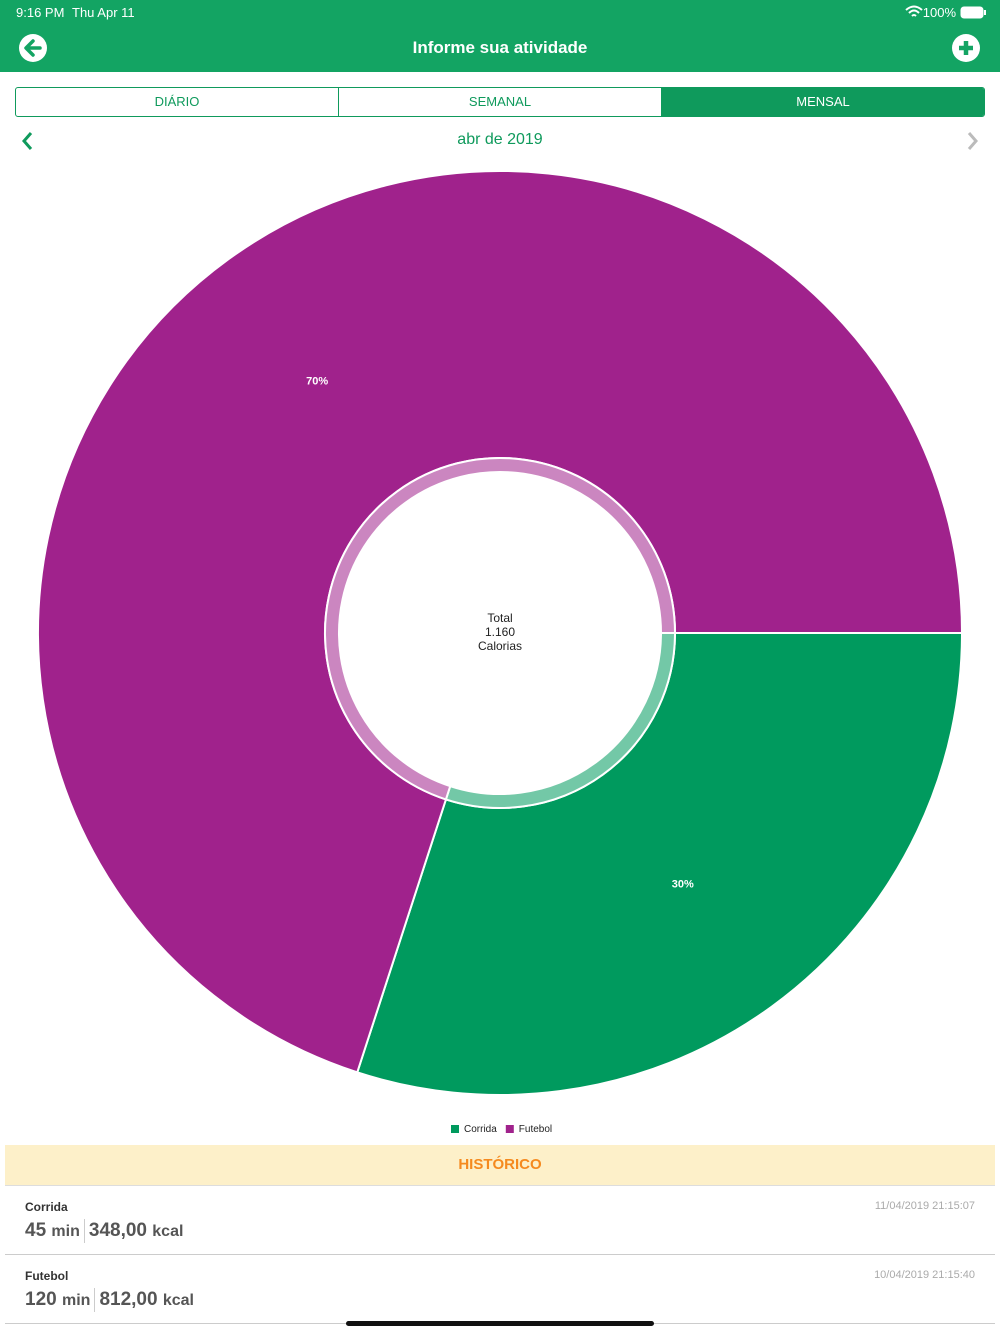 The height and width of the screenshot is (1334, 1000). Describe the element at coordinates (924, 1275) in the screenshot. I see `timestamp: 10/04/2019 21:15:40` at that location.